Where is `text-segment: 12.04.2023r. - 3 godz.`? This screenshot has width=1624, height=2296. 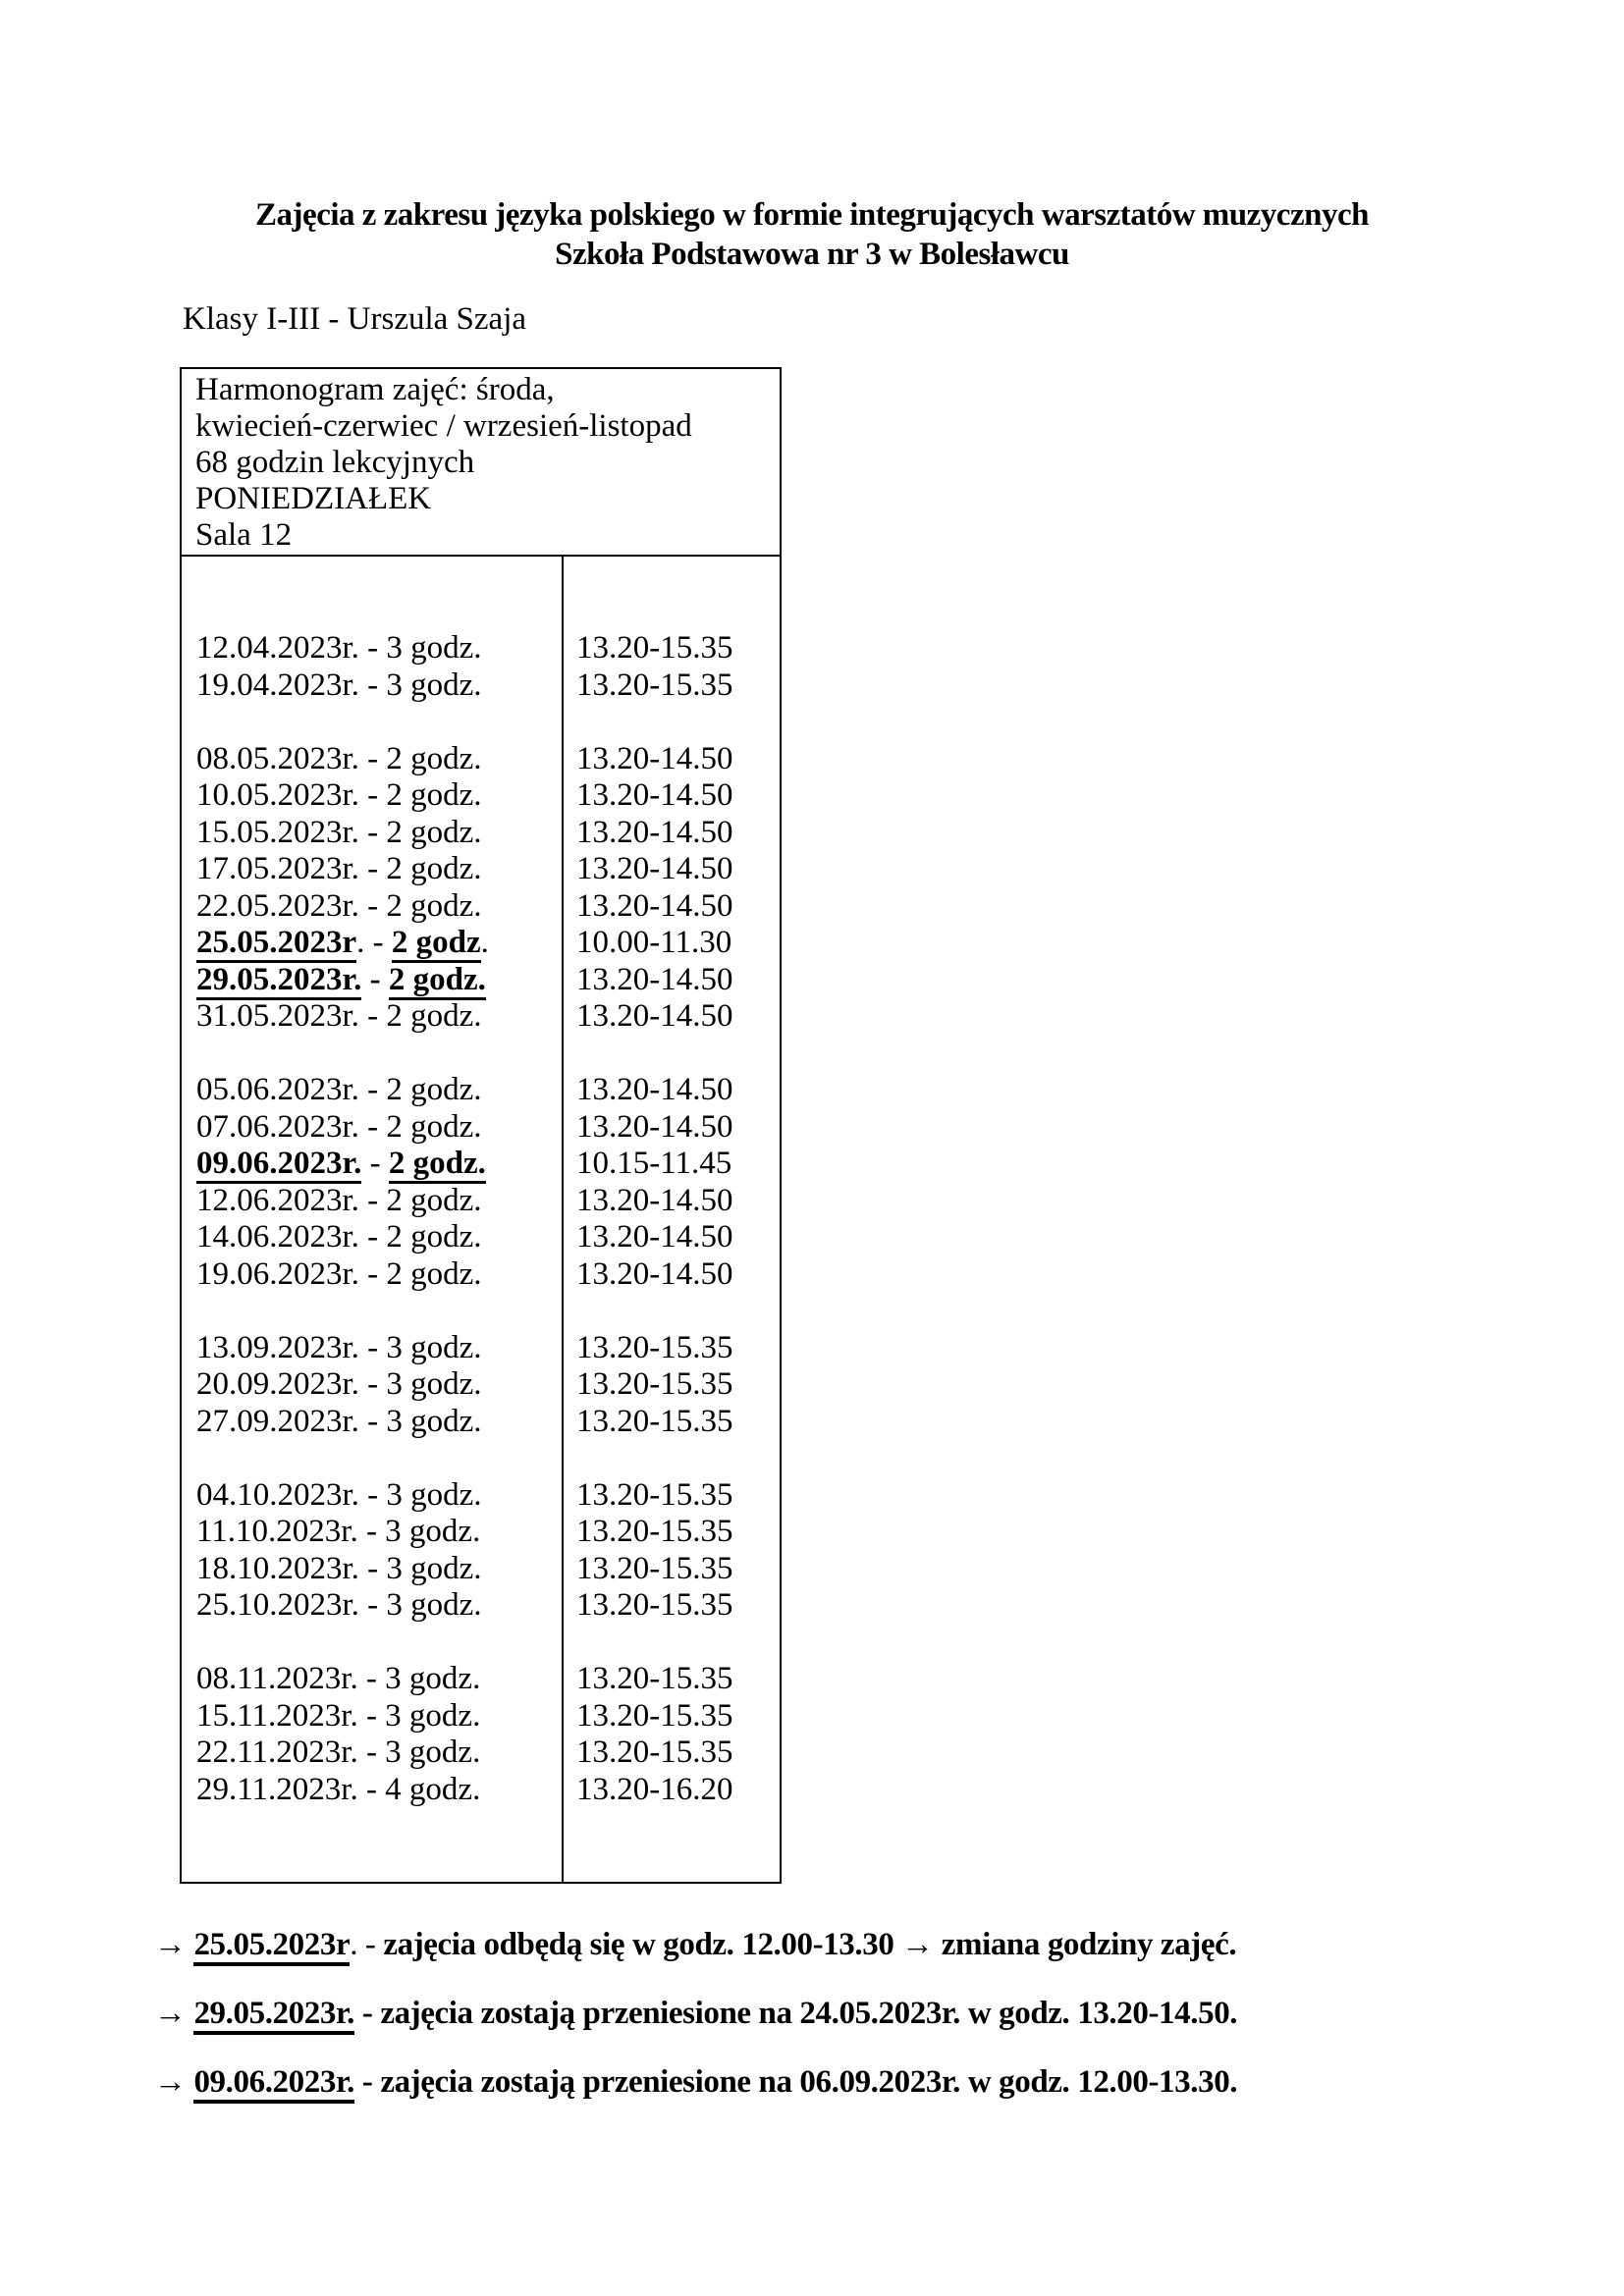 text-segment: 12.04.2023r. - 3 godz. is located at coordinates (339, 648).